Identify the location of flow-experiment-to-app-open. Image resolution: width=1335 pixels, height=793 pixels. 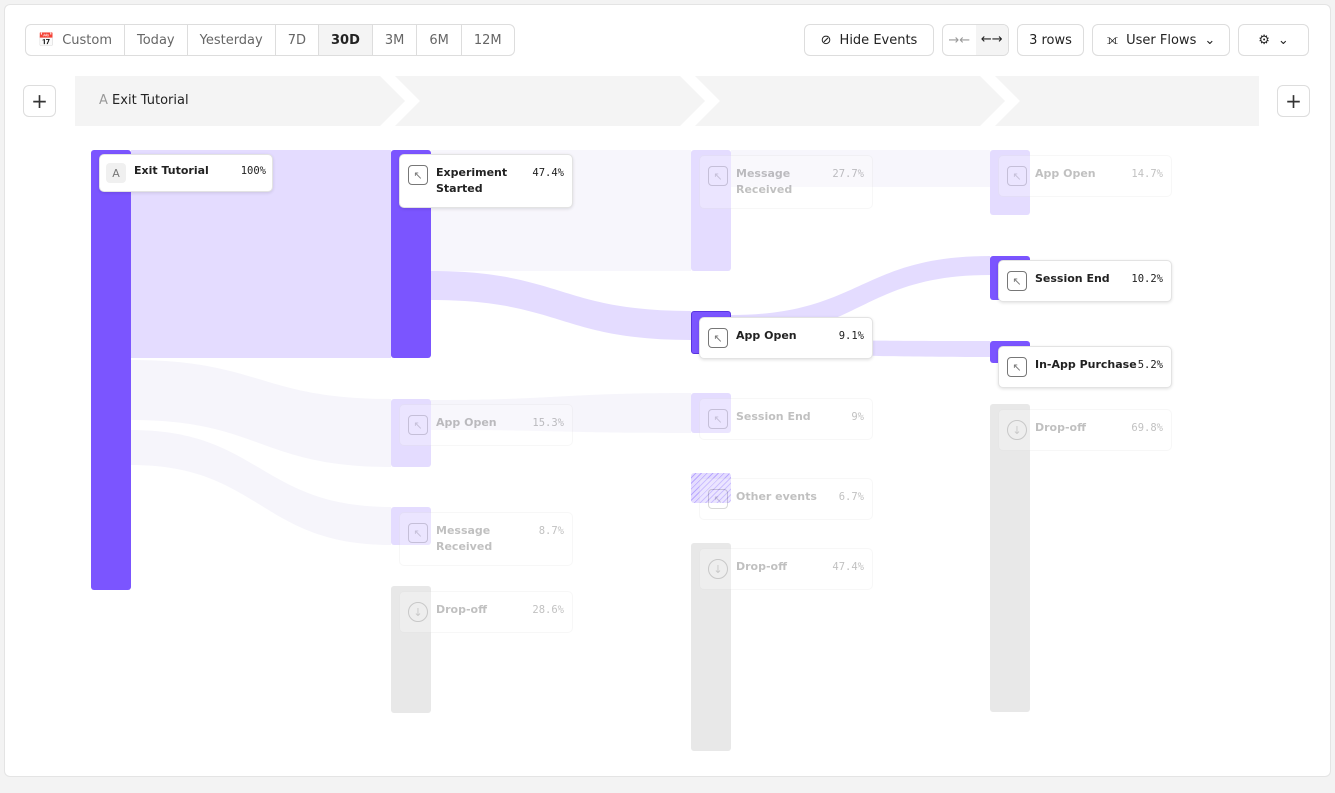
(561, 305).